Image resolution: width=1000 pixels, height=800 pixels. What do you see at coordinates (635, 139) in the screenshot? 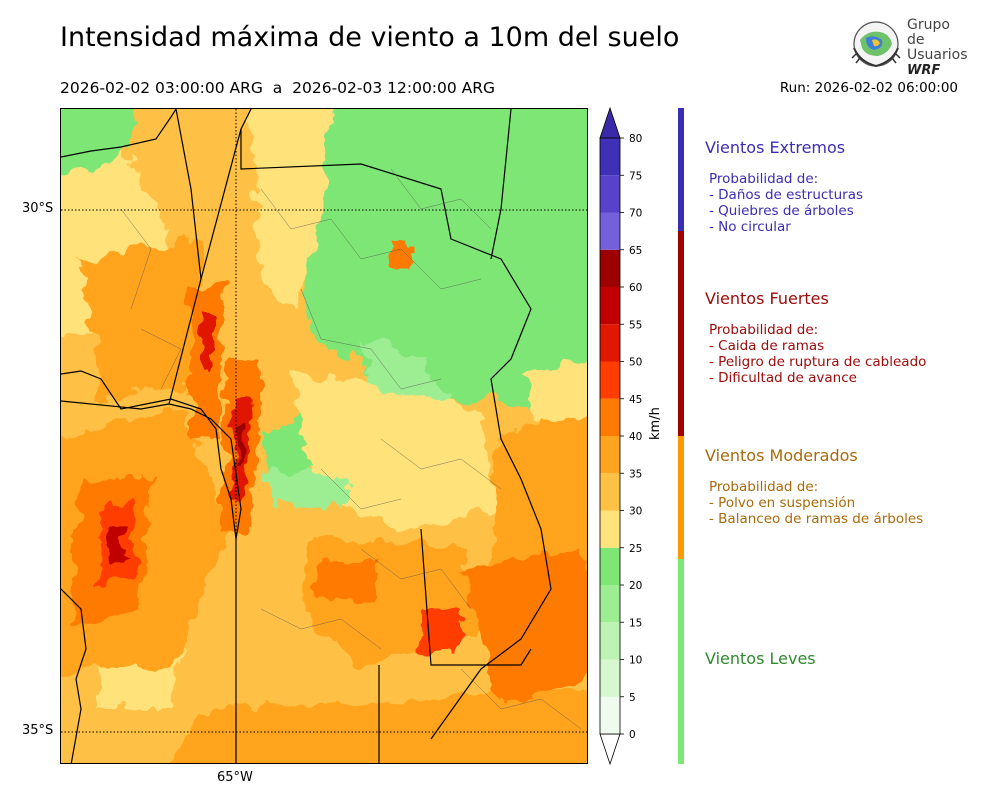
I see `colorbar-tick-label-80: 80` at bounding box center [635, 139].